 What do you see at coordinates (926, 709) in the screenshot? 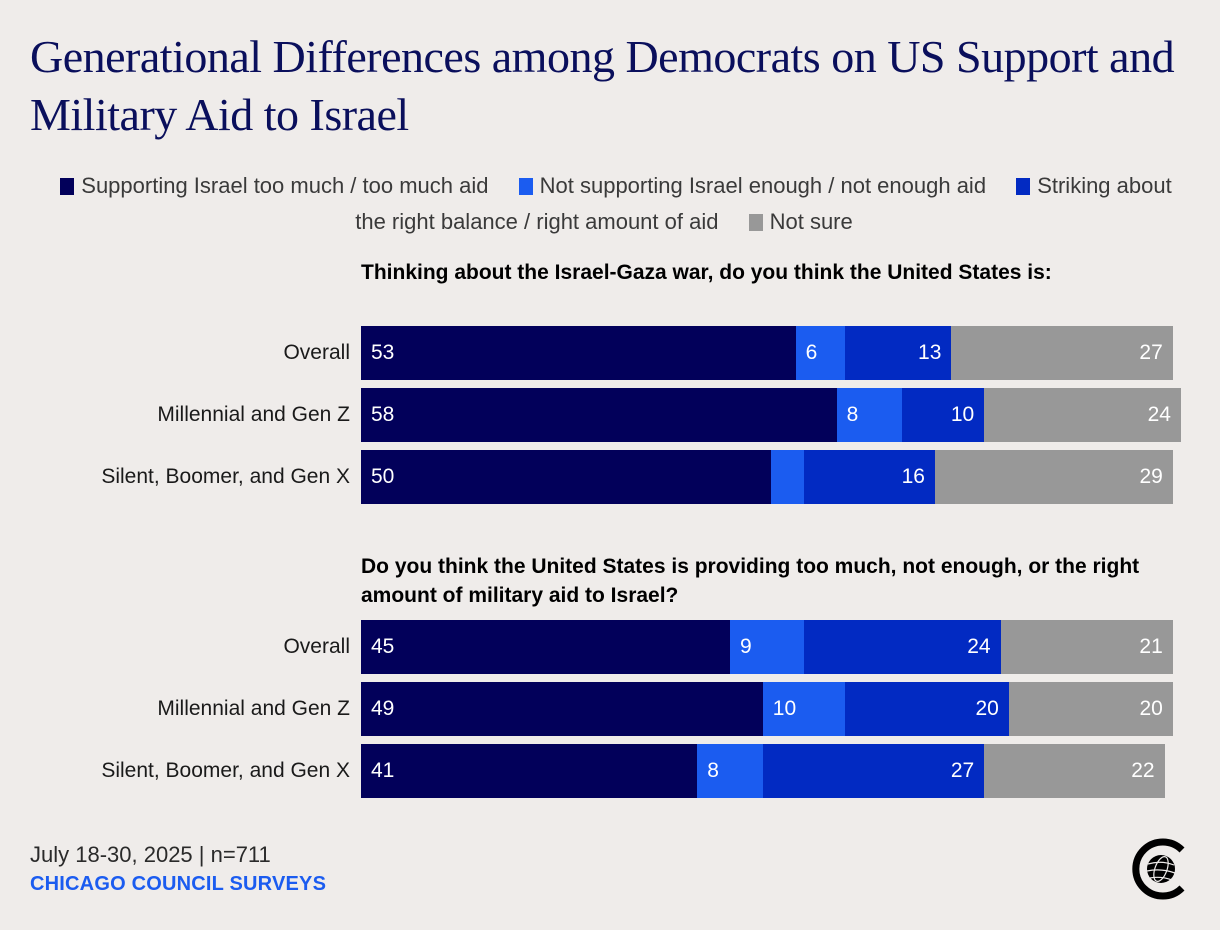
I see `bar-segment-right-balance: 20` at bounding box center [926, 709].